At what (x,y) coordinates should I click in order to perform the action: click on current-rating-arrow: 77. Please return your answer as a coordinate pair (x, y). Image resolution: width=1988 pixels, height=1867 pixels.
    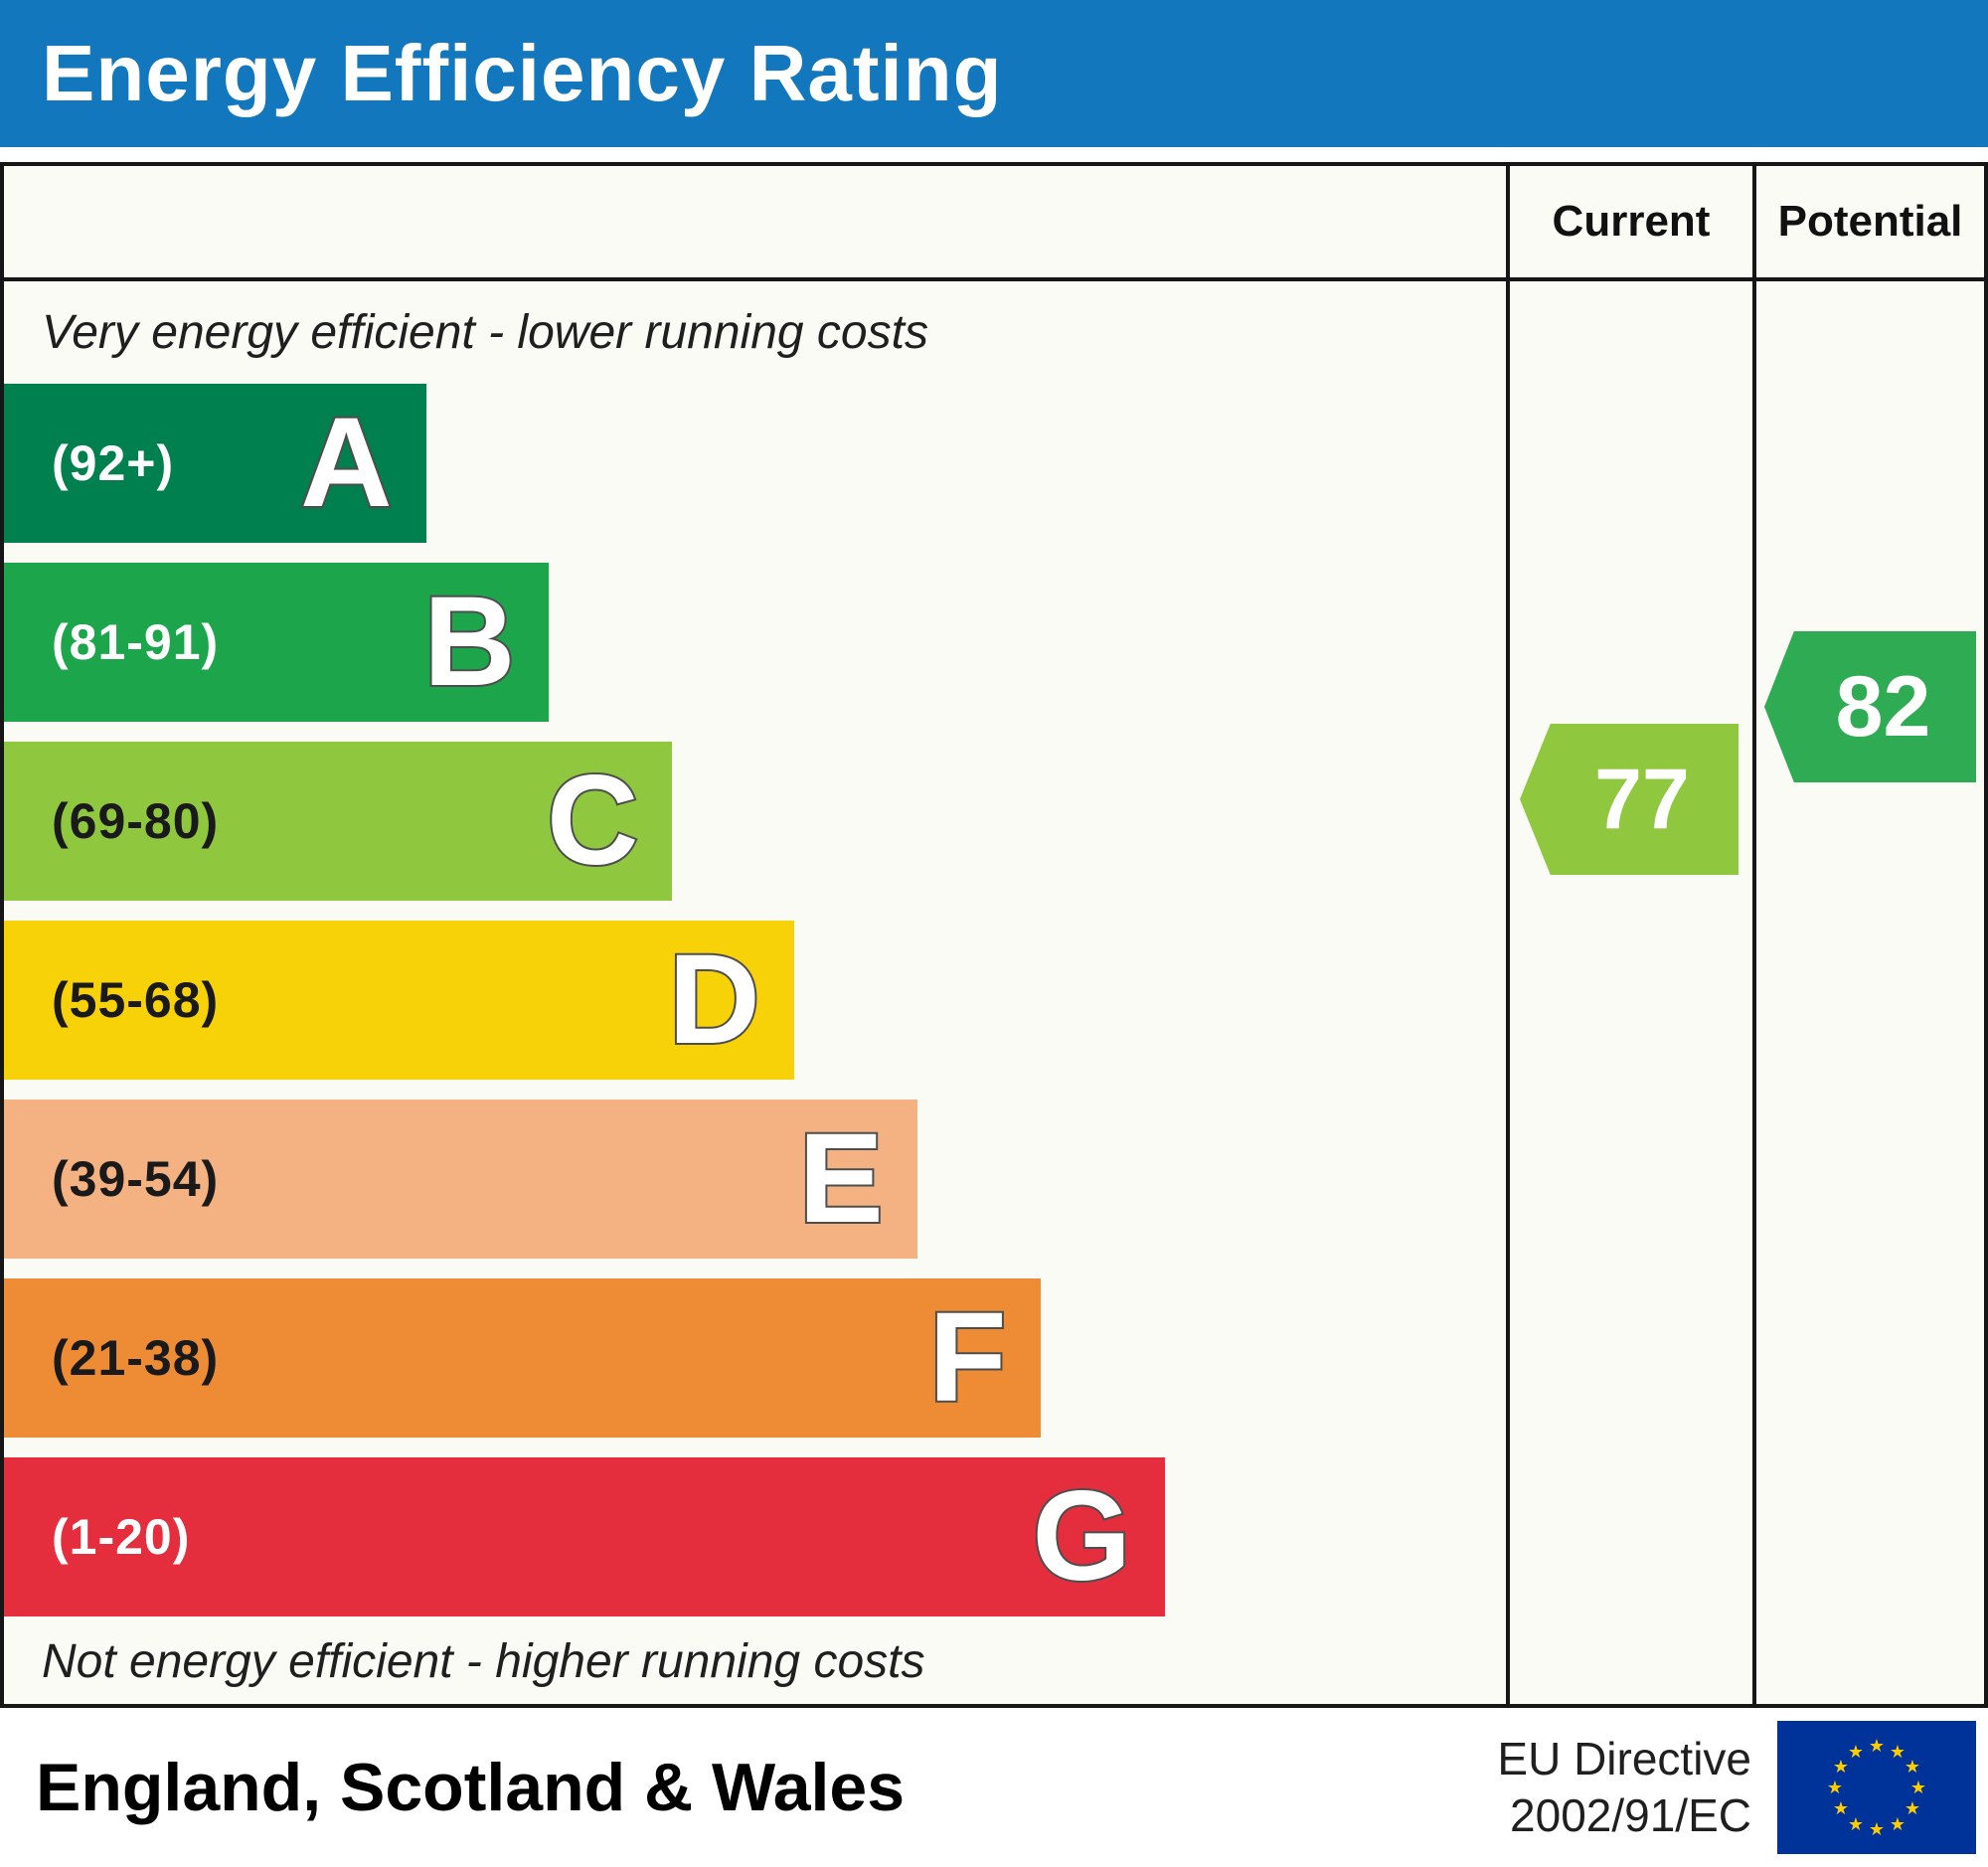
    Looking at the image, I should click on (1629, 799).